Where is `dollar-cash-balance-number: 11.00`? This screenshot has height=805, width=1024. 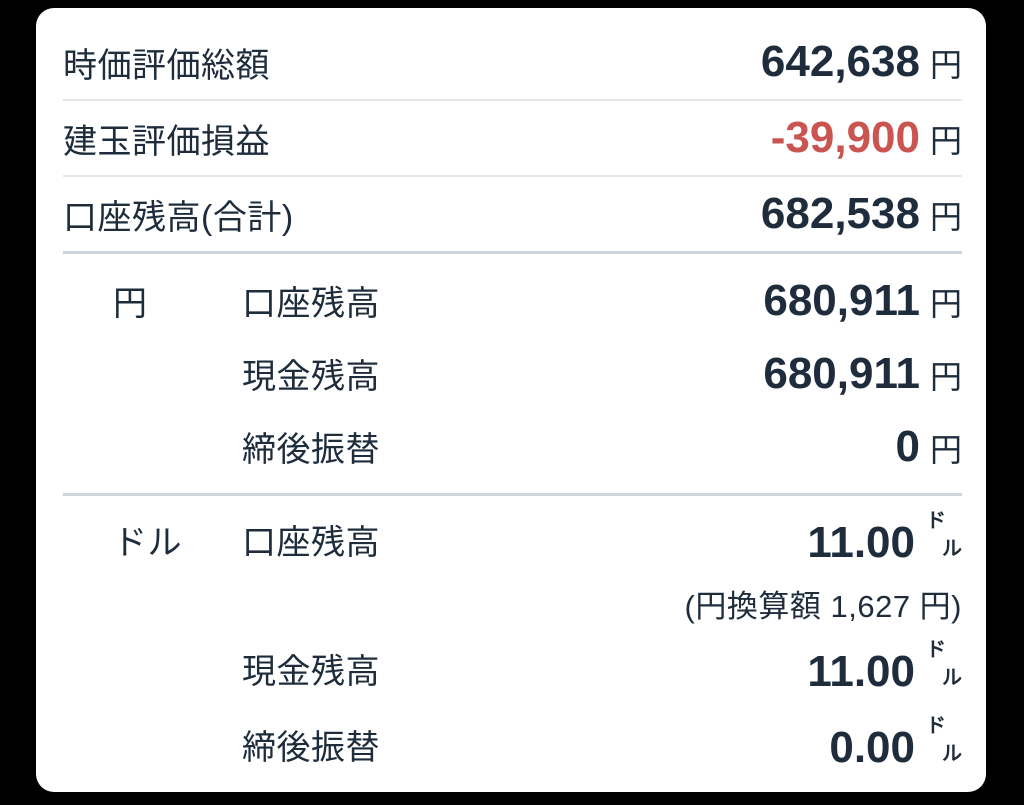 dollar-cash-balance-number: 11.00 is located at coordinates (861, 671).